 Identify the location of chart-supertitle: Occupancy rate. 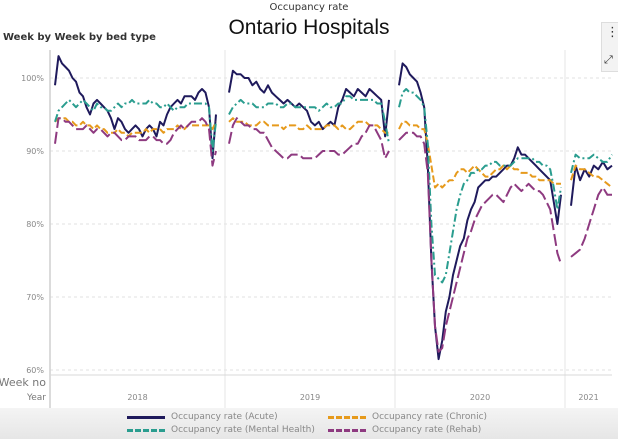
(309, 7).